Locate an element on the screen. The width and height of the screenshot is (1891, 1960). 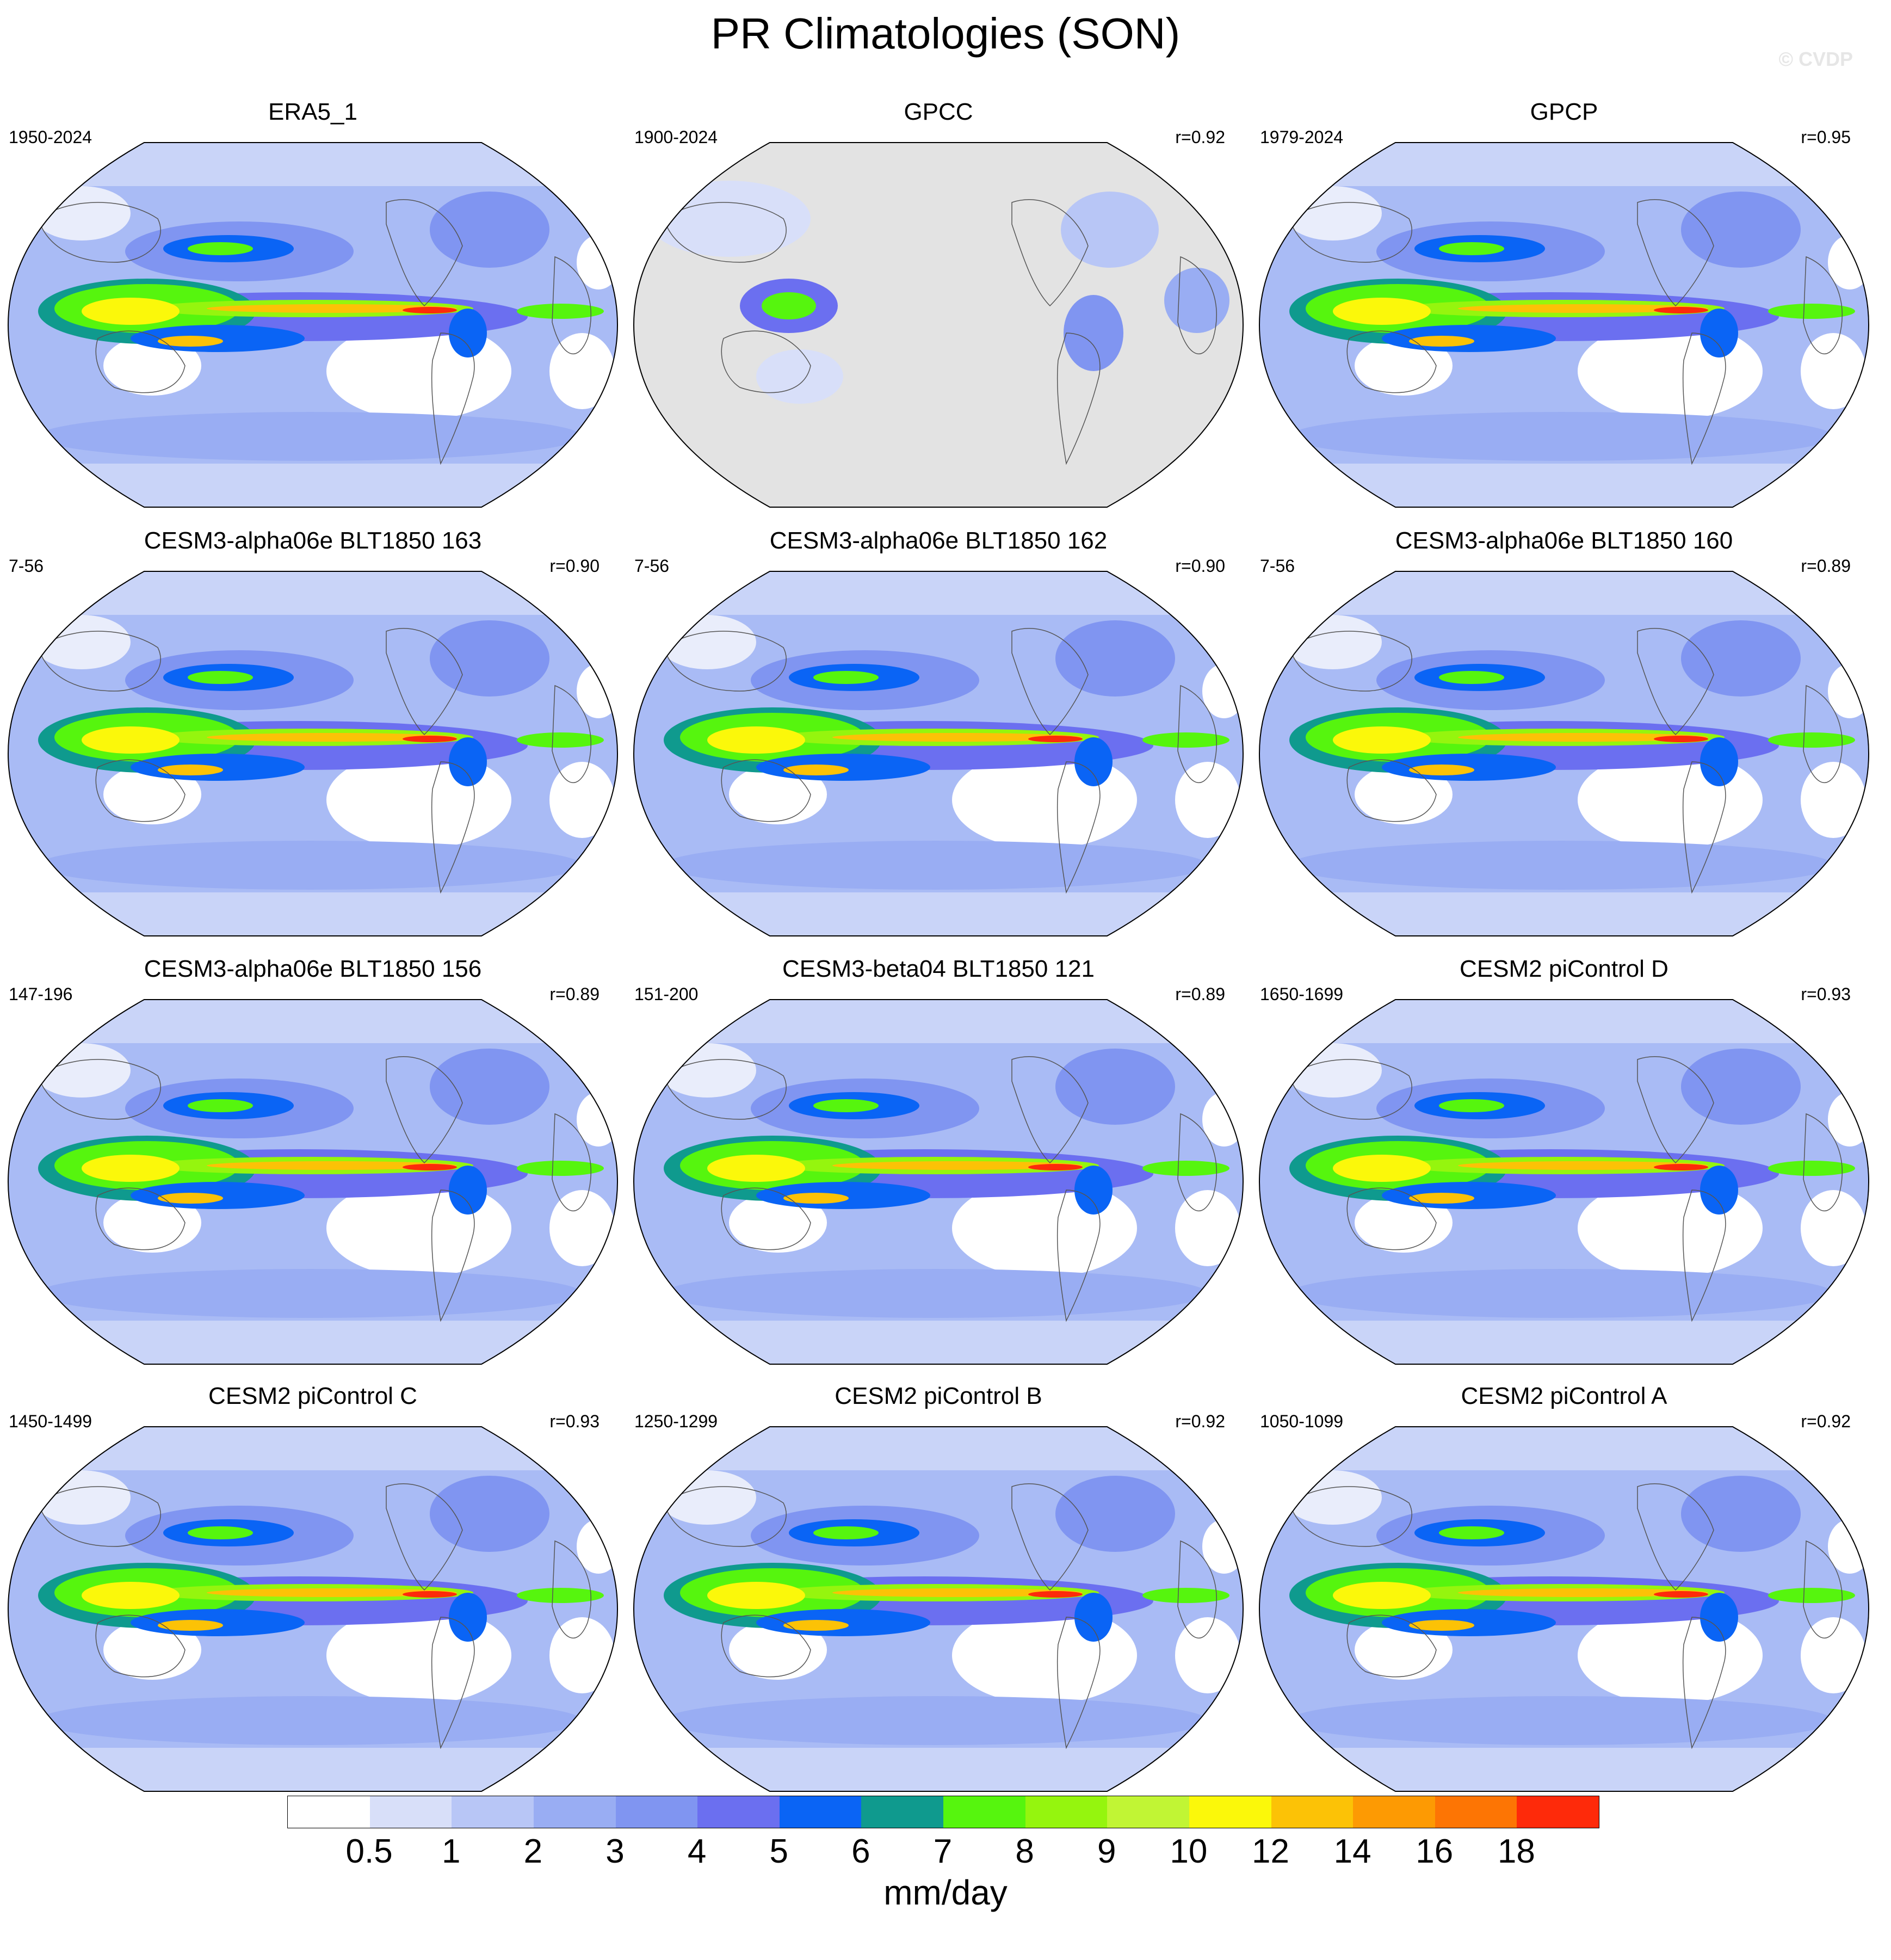
panel-title: GPCC is located at coordinates (938, 111).